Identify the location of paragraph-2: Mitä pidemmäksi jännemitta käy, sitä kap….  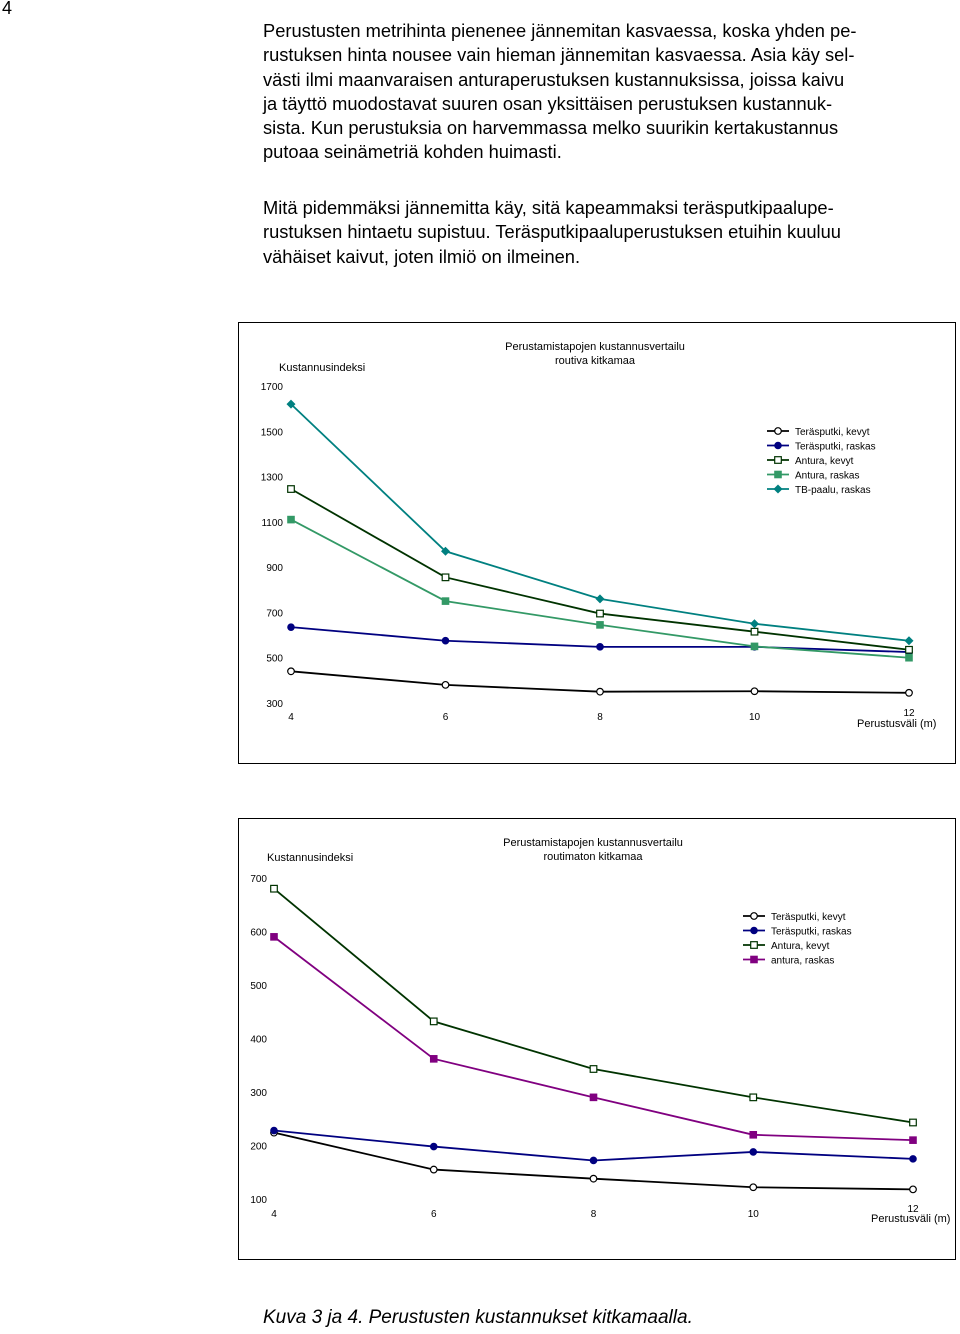
(608, 232).